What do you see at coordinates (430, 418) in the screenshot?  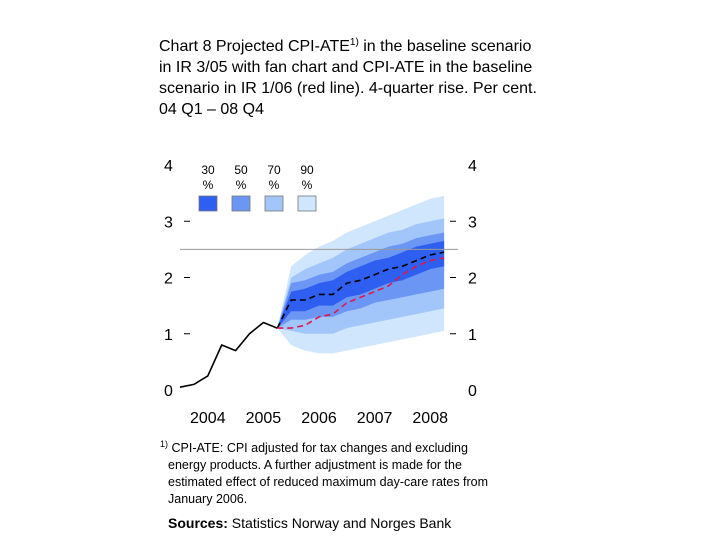 I see `x-tick-label: 2008` at bounding box center [430, 418].